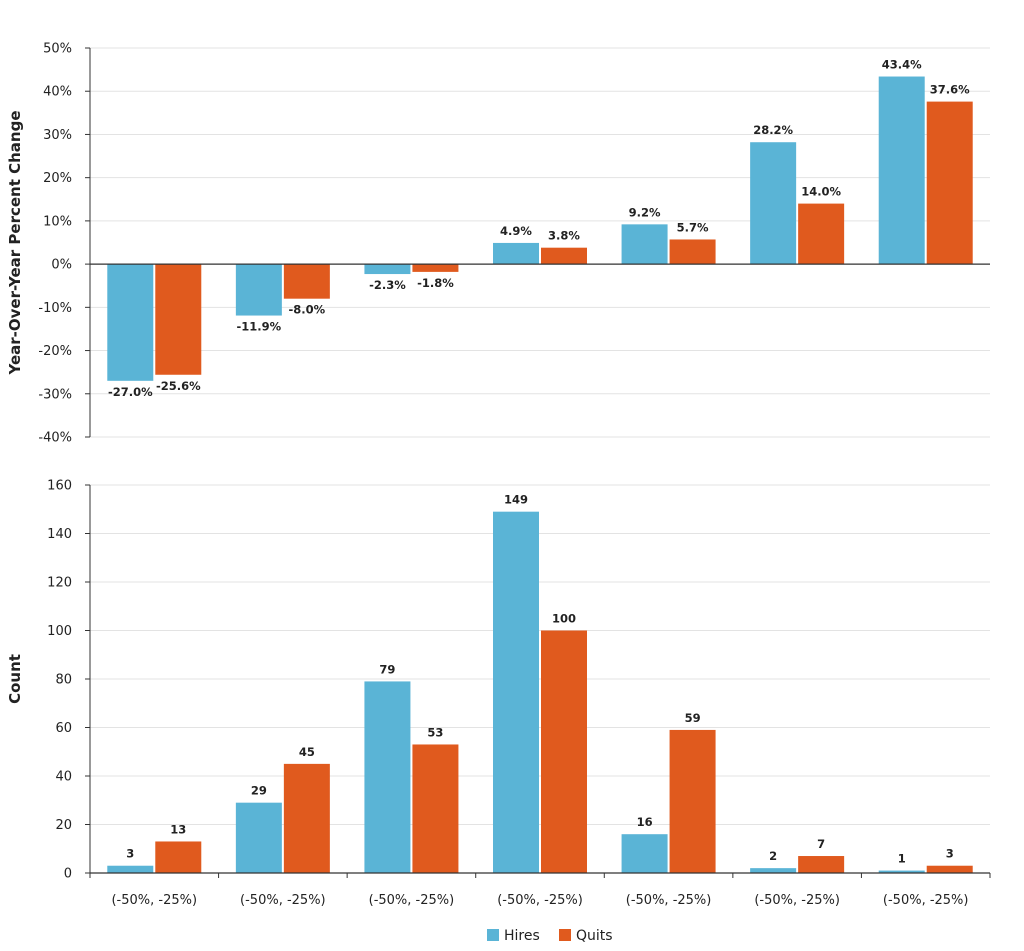 The height and width of the screenshot is (951, 1024). What do you see at coordinates (821, 192) in the screenshot?
I see `top-data-label-quits: 14.0%` at bounding box center [821, 192].